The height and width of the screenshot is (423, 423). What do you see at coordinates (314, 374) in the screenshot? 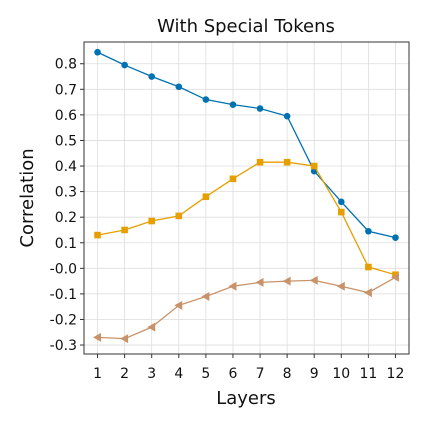
I see `x-tick-label: 9` at bounding box center [314, 374].